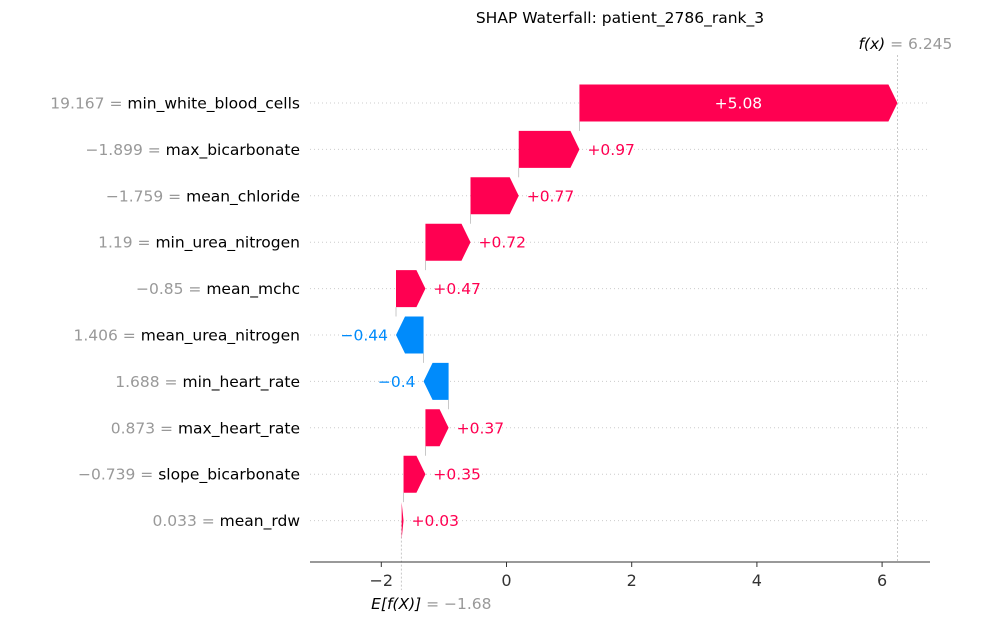 This screenshot has width=991, height=622. I want to click on feature-label: −1.899 = max_bicarbonate, so click(192, 150).